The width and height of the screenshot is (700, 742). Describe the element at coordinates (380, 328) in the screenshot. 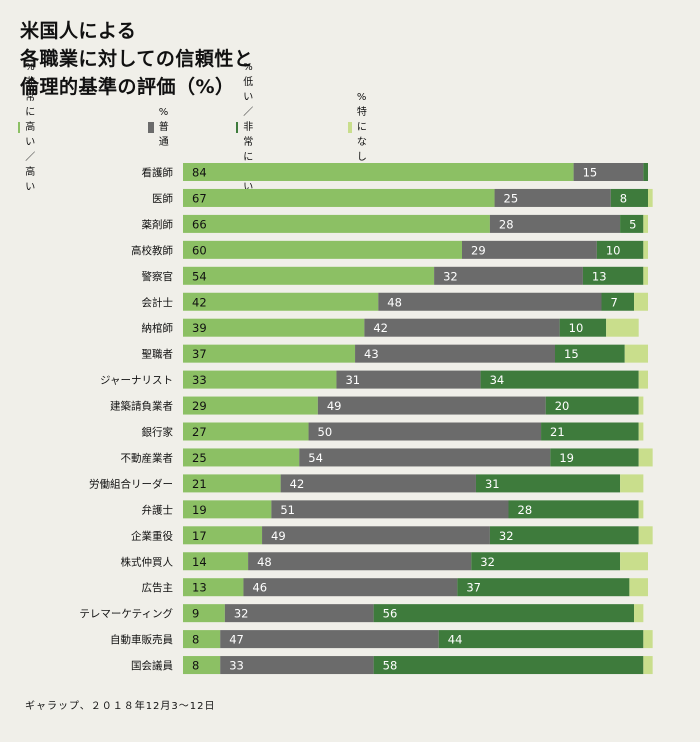

I see `data-label-average: 42` at that location.